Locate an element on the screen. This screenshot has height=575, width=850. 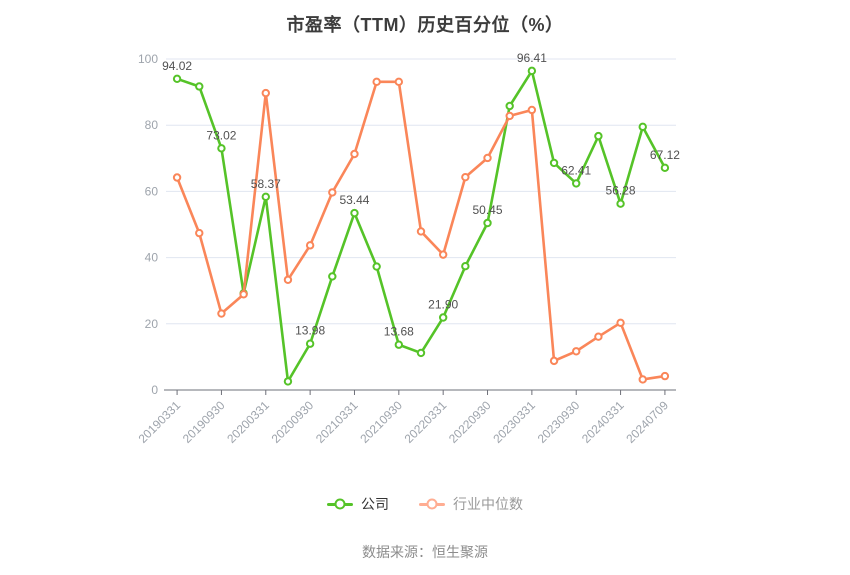
data-point-label: 96.41 is located at coordinates (532, 58).